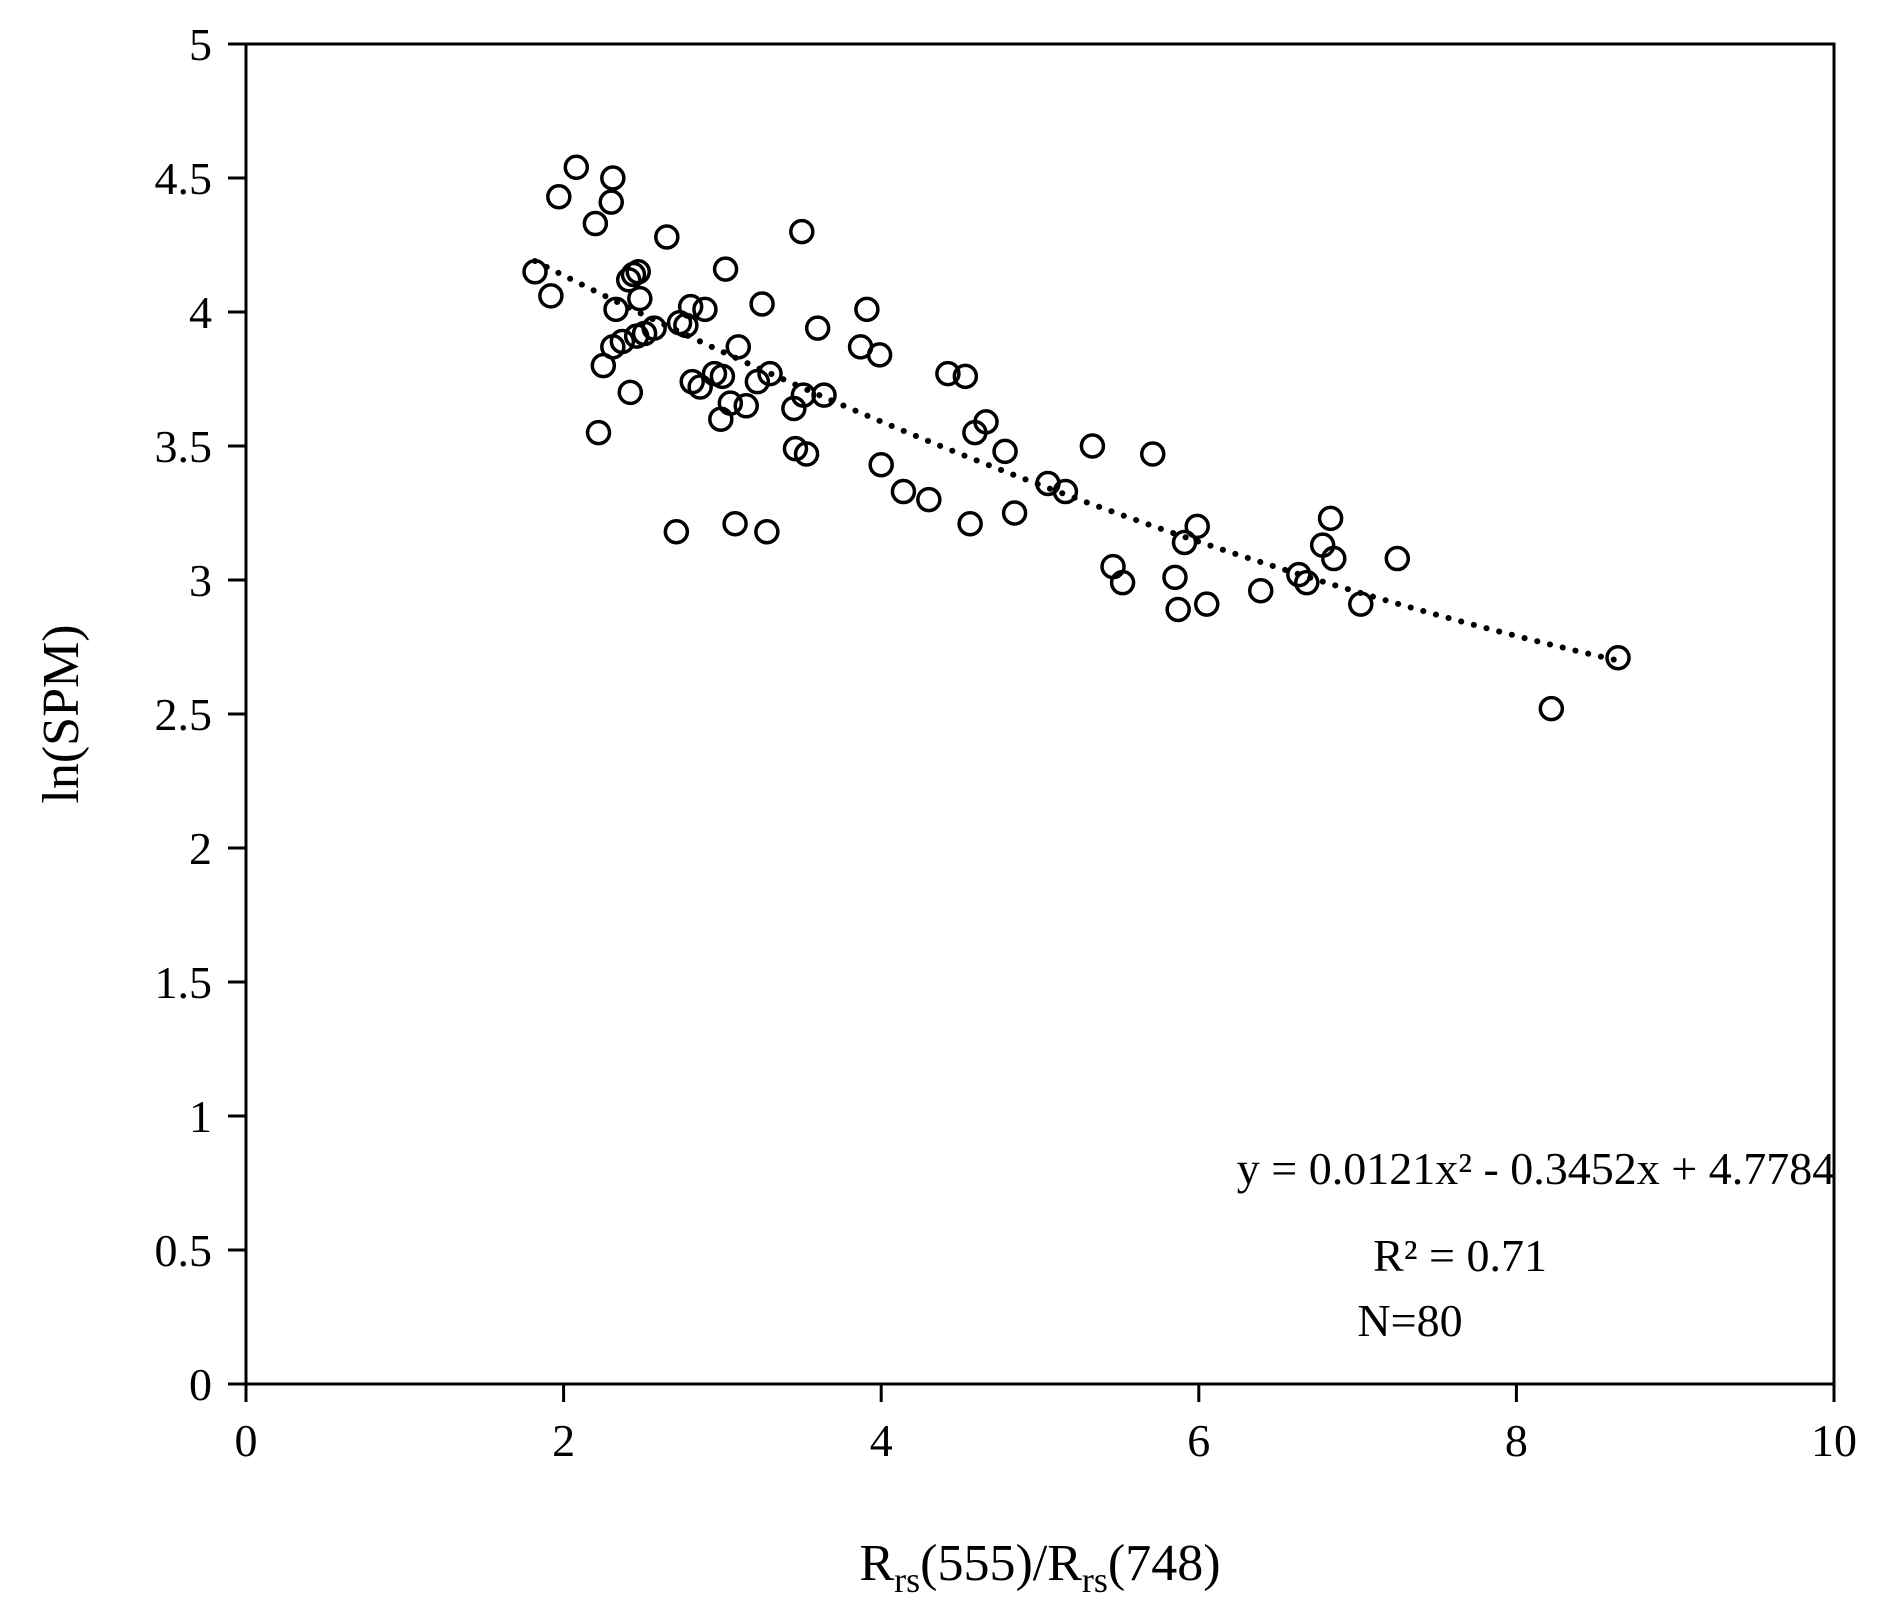 This screenshot has width=1880, height=1608. Describe the element at coordinates (246, 1440) in the screenshot. I see `x-tick-label: 0` at that location.